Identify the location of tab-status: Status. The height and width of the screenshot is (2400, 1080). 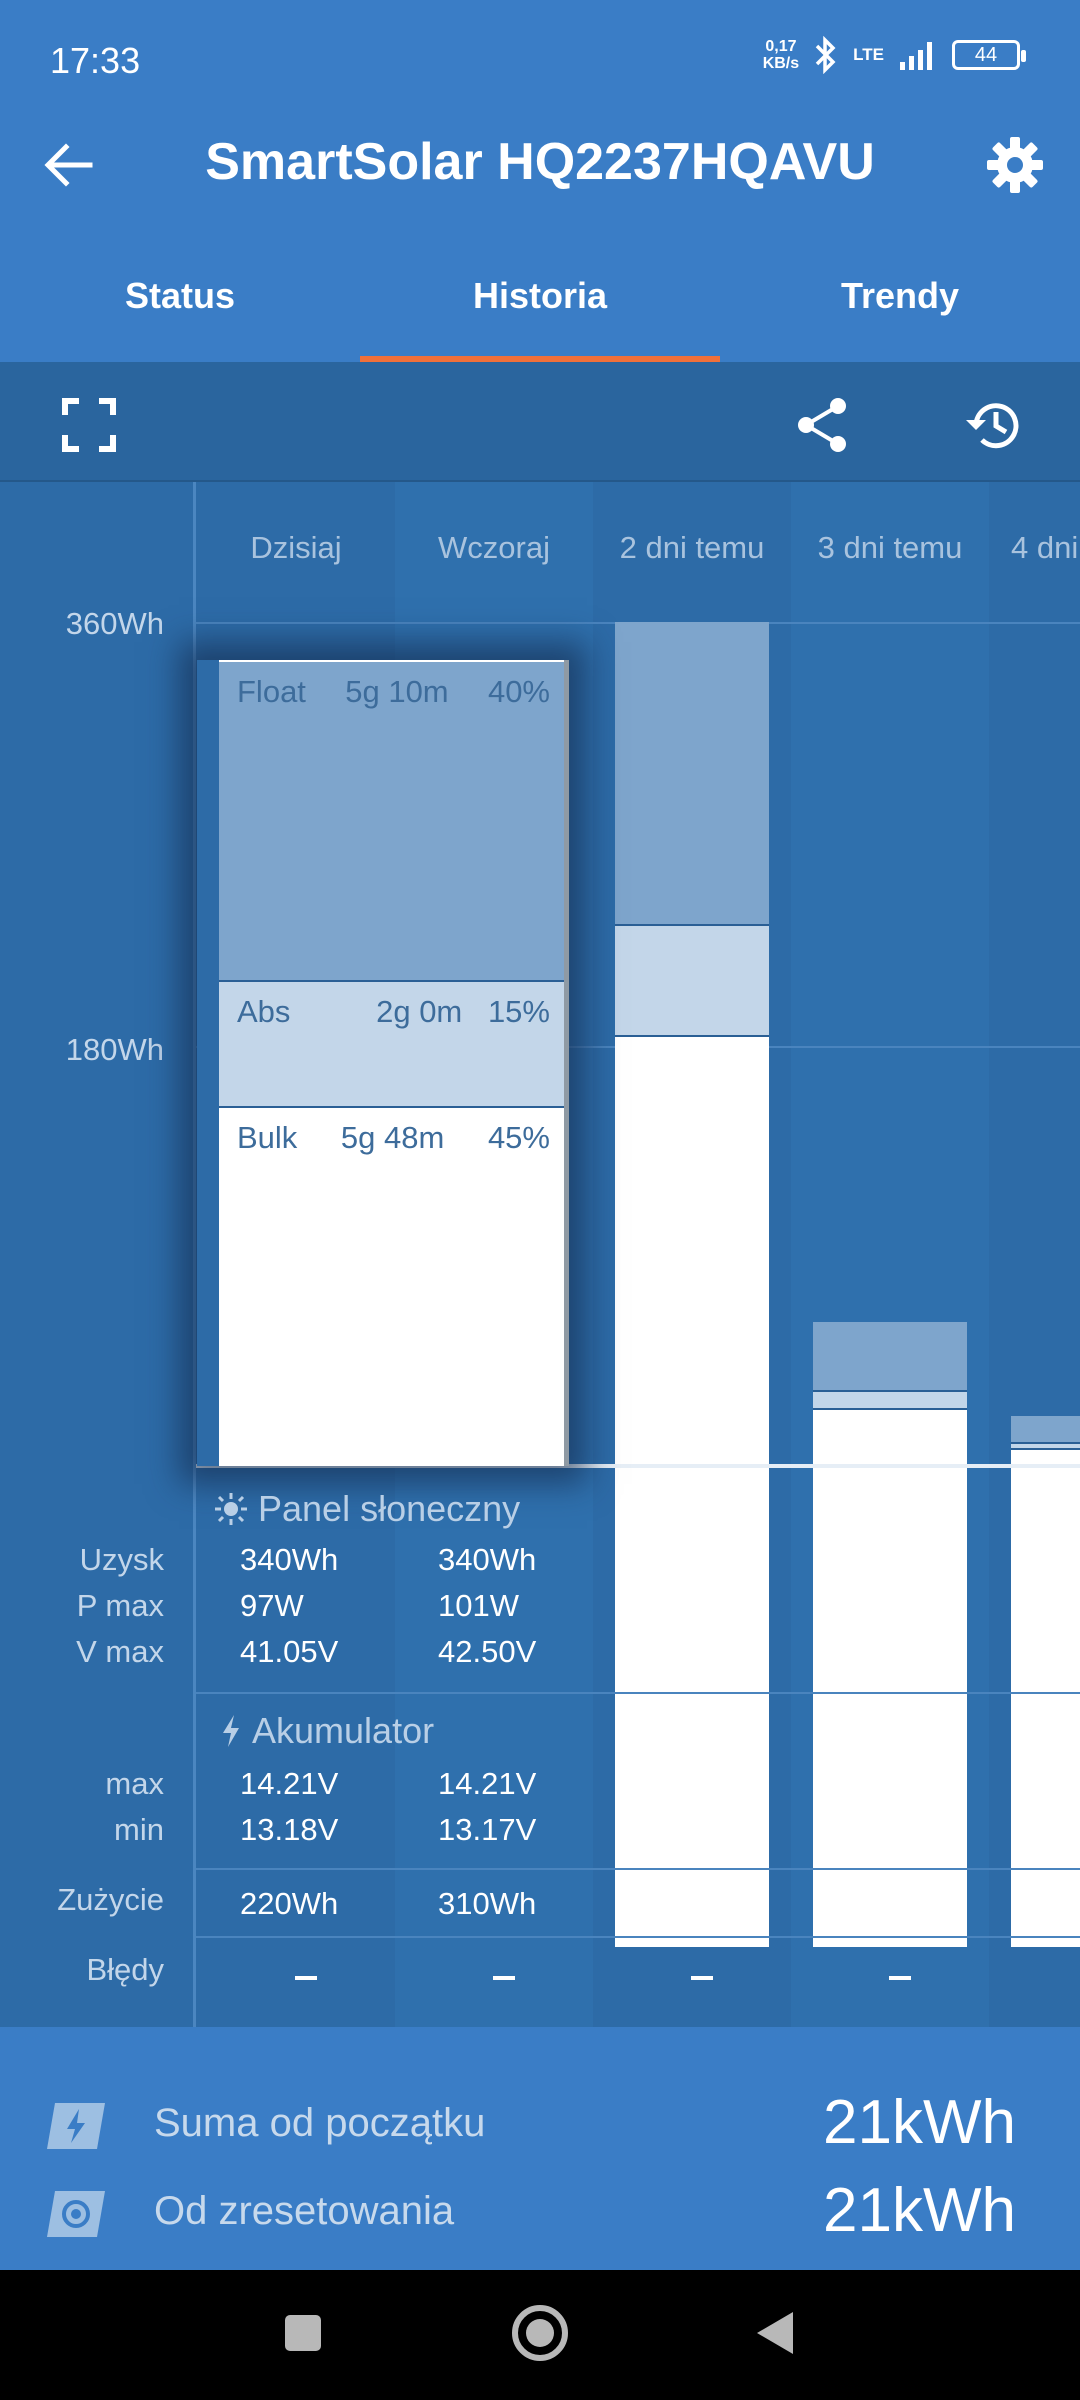
(180, 295).